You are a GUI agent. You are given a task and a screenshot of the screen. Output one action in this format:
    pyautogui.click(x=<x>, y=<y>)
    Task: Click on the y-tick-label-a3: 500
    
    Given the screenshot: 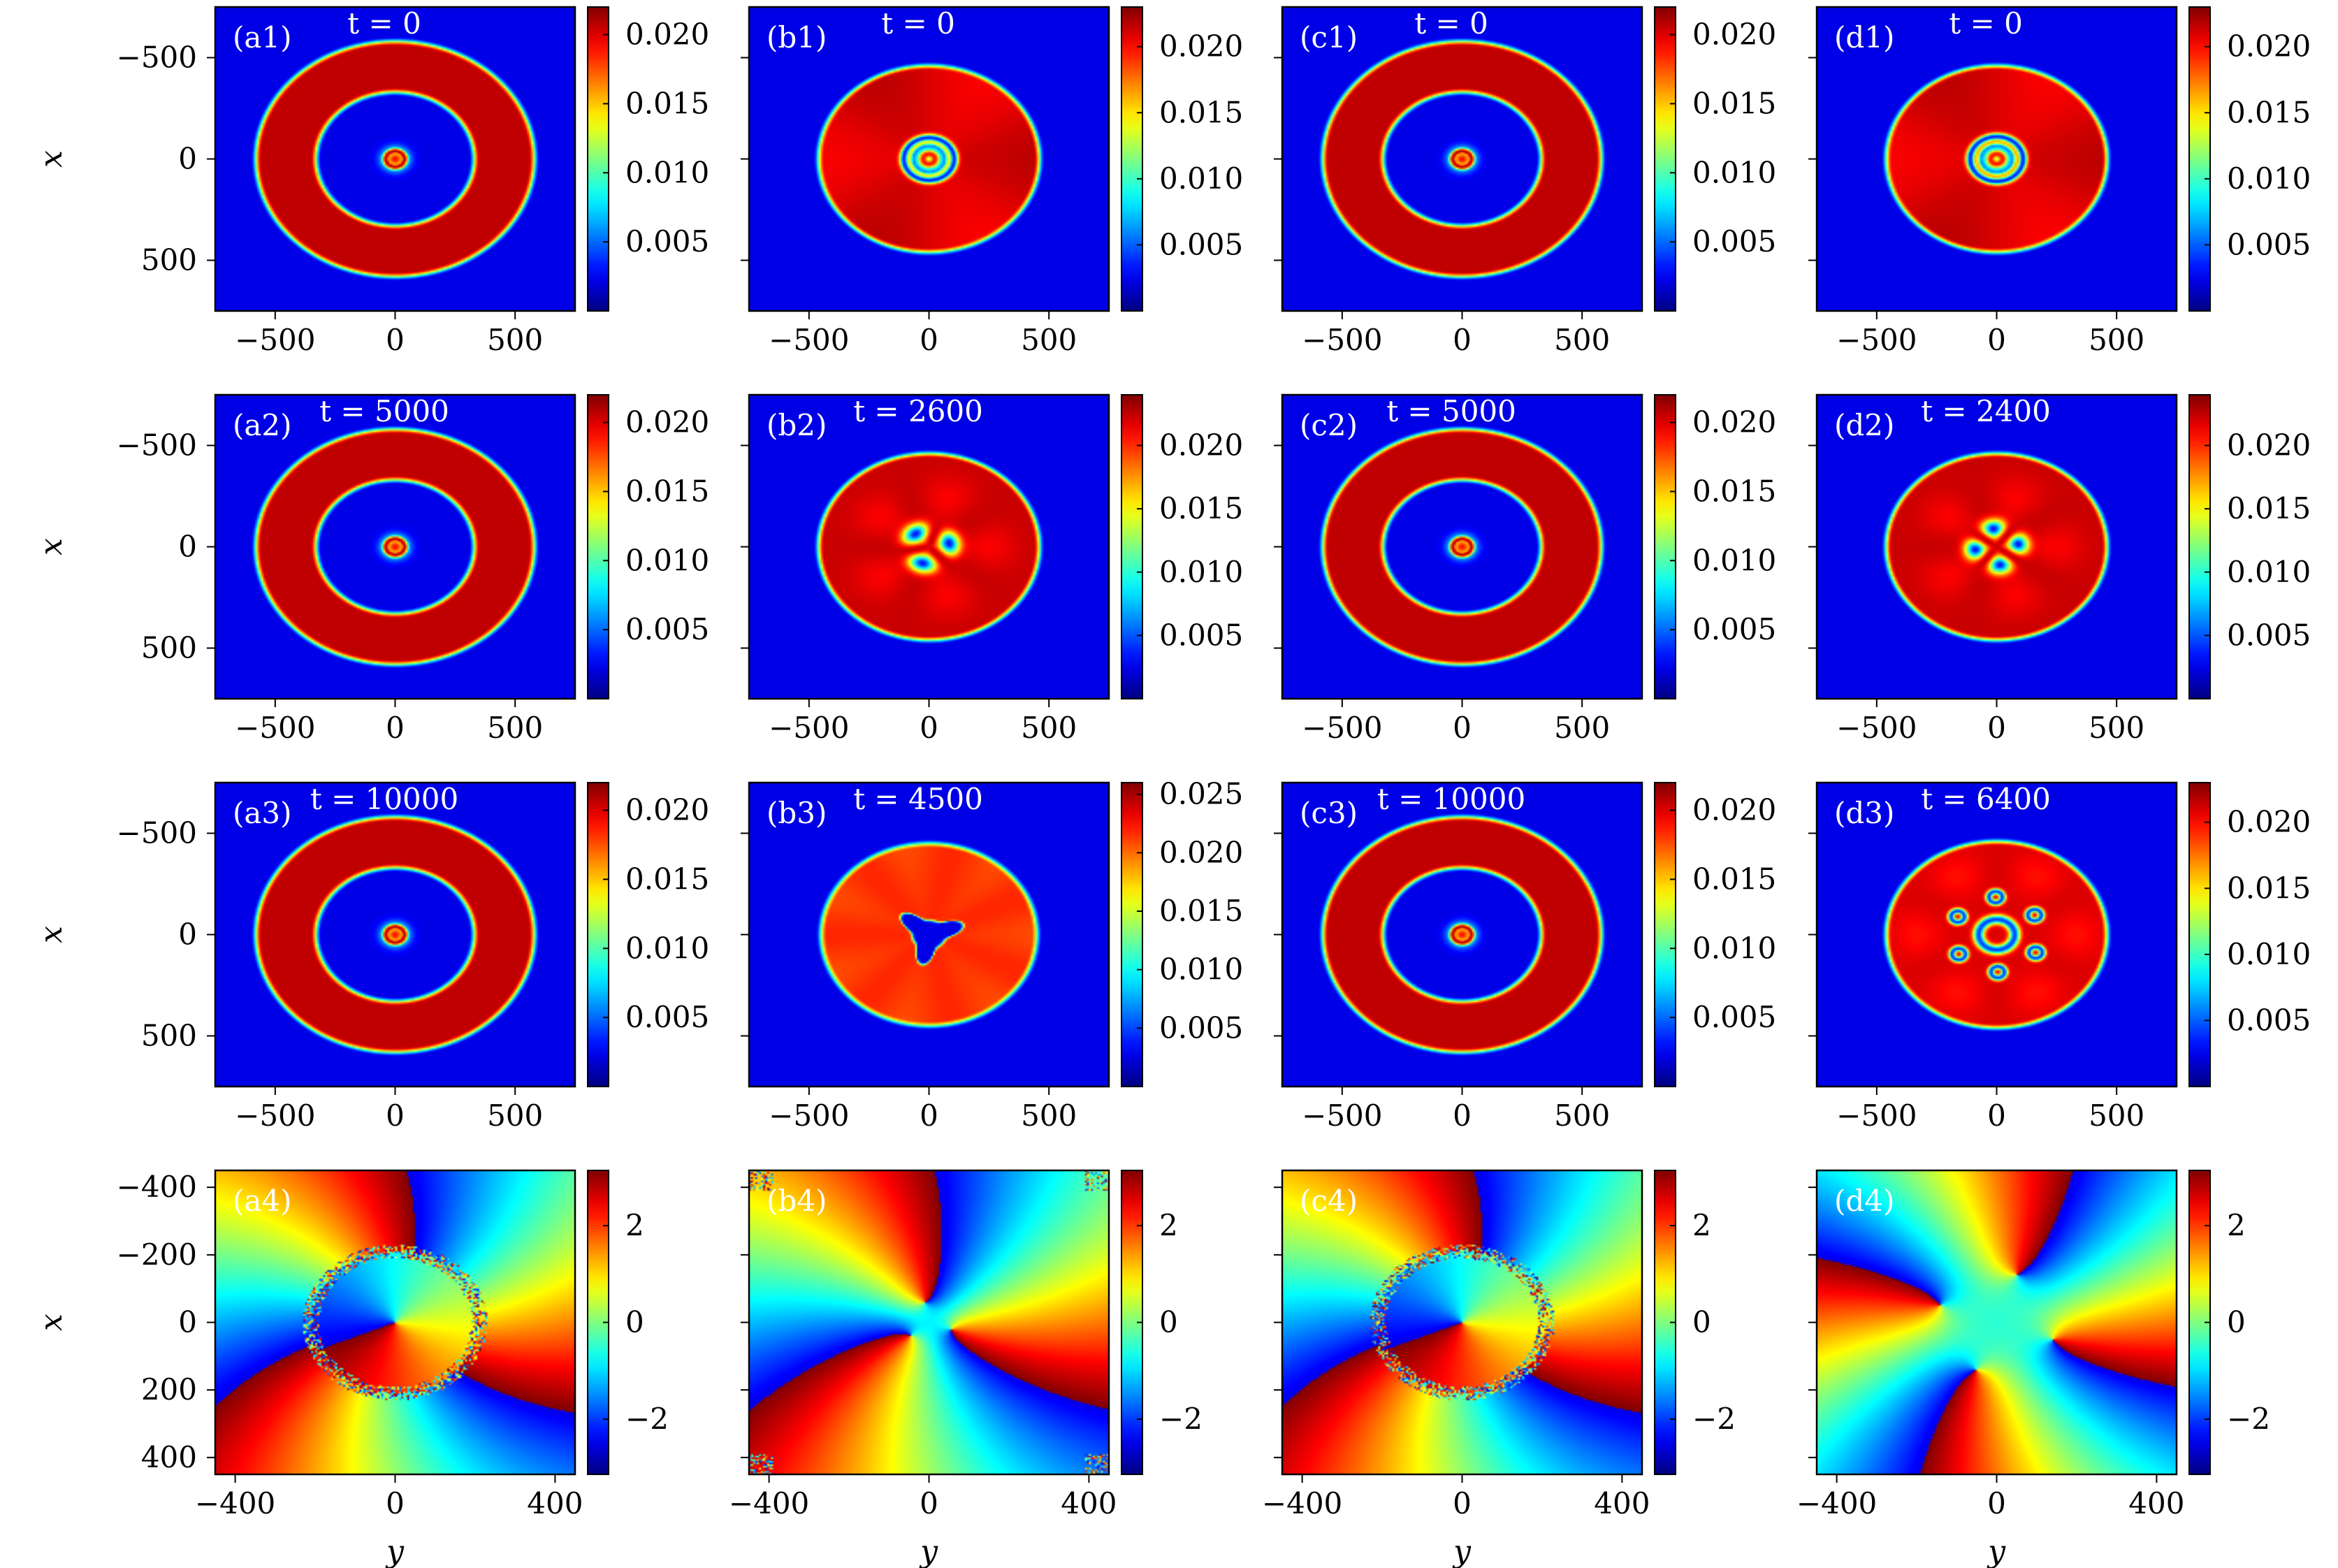 What is the action you would take?
    pyautogui.click(x=169, y=1036)
    